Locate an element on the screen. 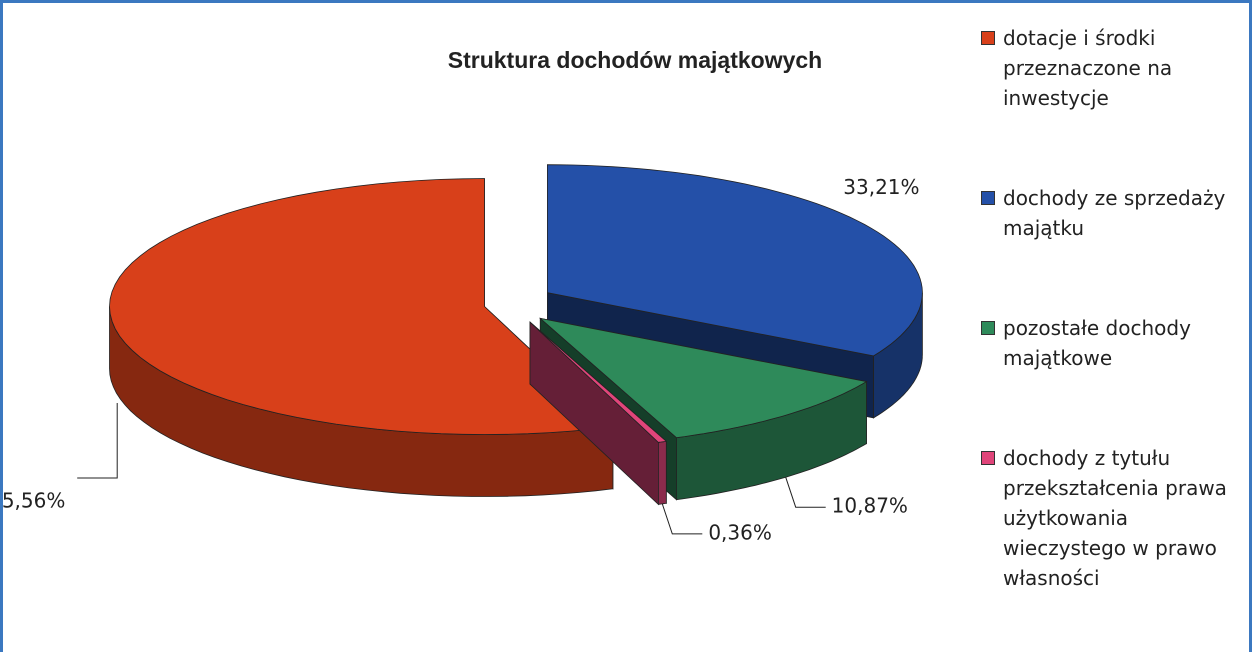  pie-slice is located at coordinates (598, 413).